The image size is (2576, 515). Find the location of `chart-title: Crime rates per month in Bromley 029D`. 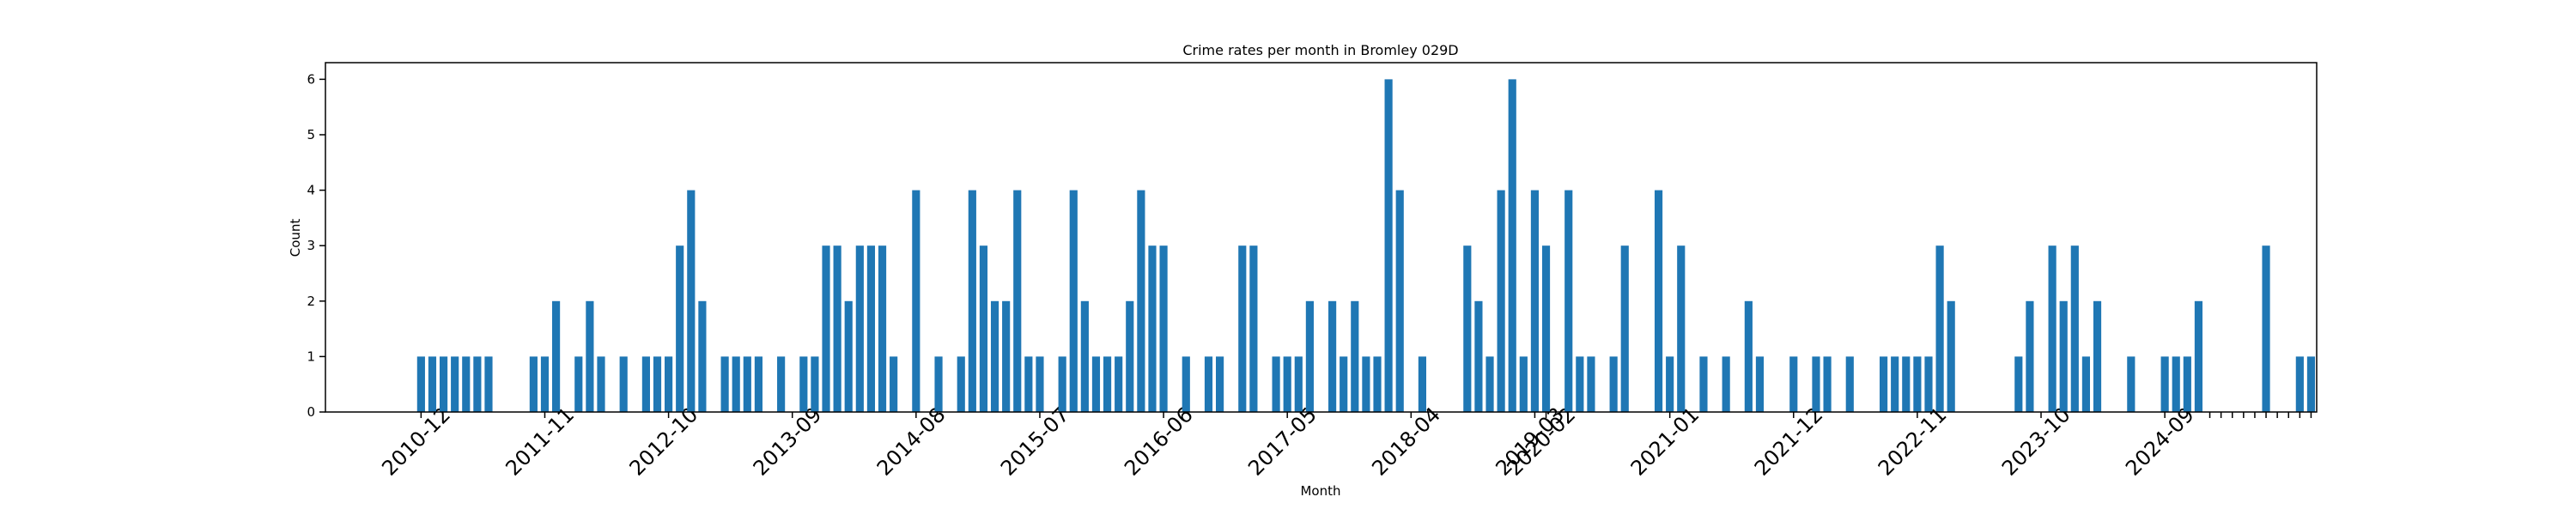

chart-title: Crime rates per month in Bromley 029D is located at coordinates (1320, 50).